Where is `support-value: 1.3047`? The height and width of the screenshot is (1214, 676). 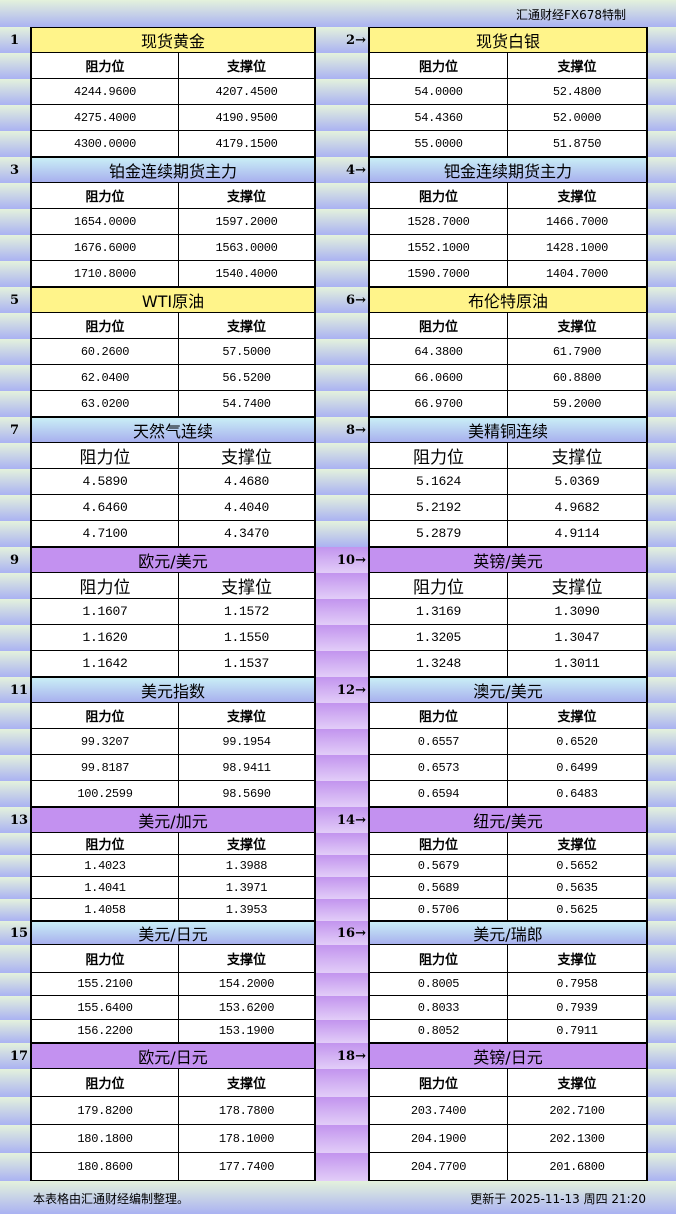
support-value: 1.3047 is located at coordinates (578, 638).